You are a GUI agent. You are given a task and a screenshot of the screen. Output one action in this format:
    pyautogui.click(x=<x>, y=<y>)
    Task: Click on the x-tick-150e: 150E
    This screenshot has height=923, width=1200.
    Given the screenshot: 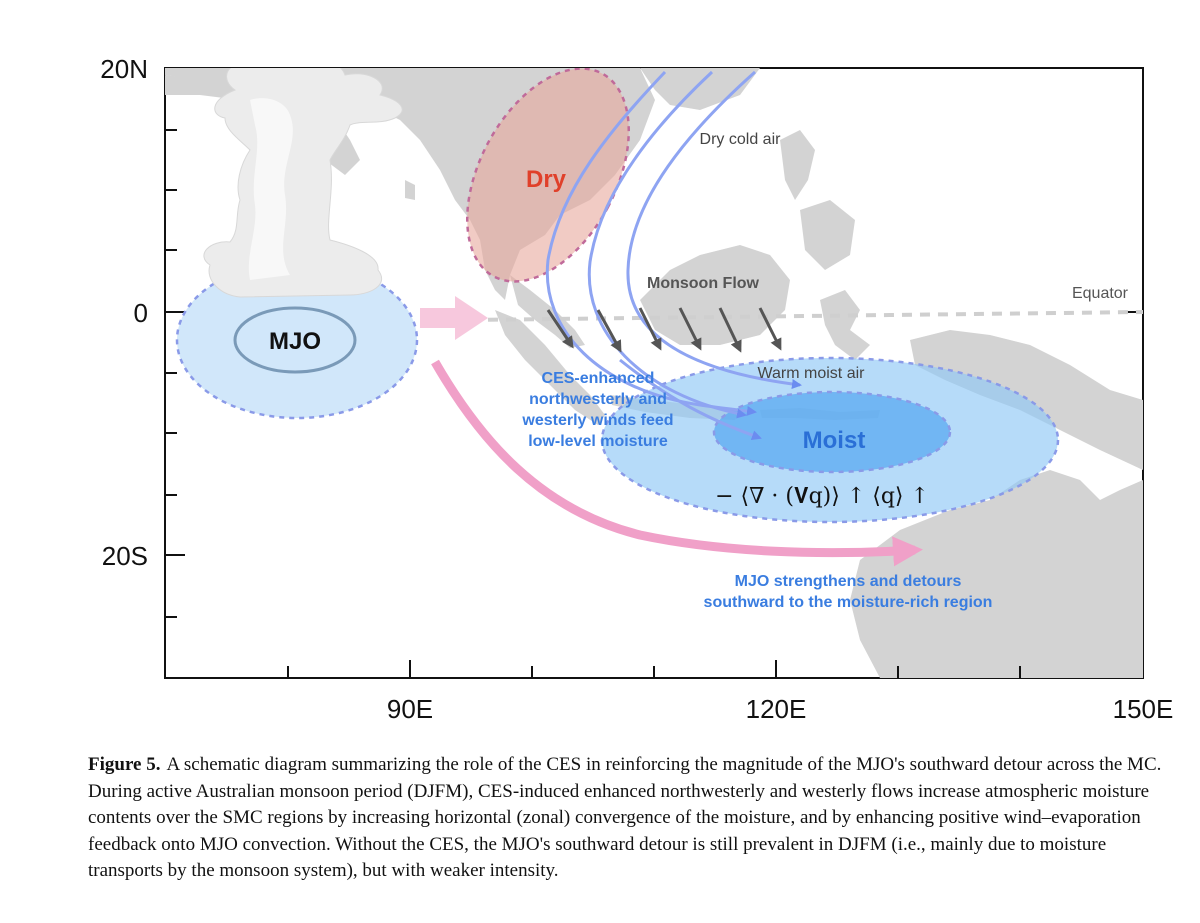 What is the action you would take?
    pyautogui.click(x=1143, y=709)
    